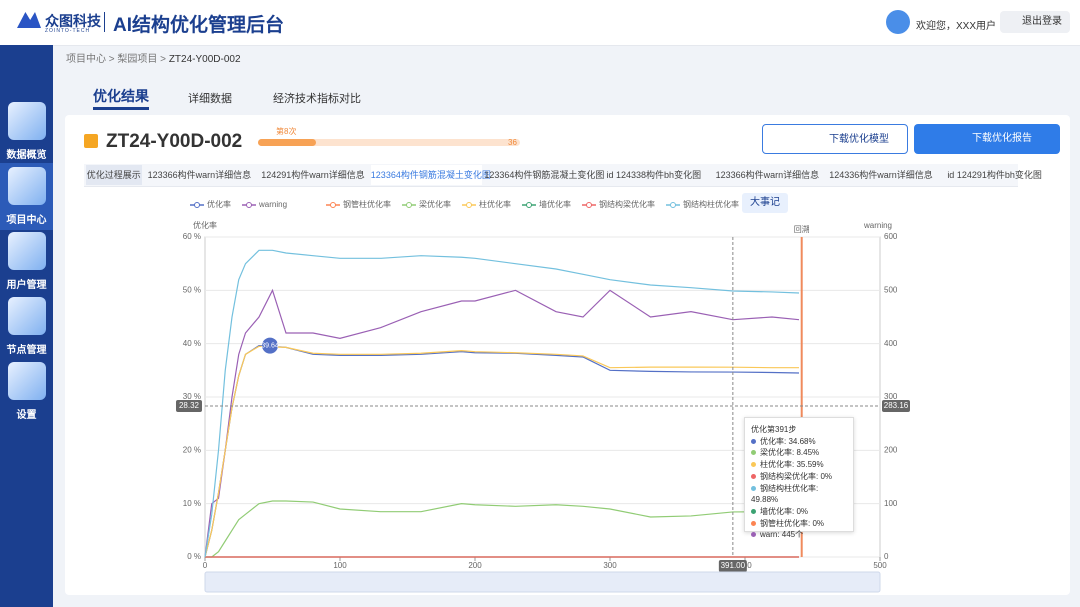 Image resolution: width=1080 pixels, height=607 pixels. What do you see at coordinates (192, 289) in the screenshot?
I see `y-tick-label: 50 %` at bounding box center [192, 289].